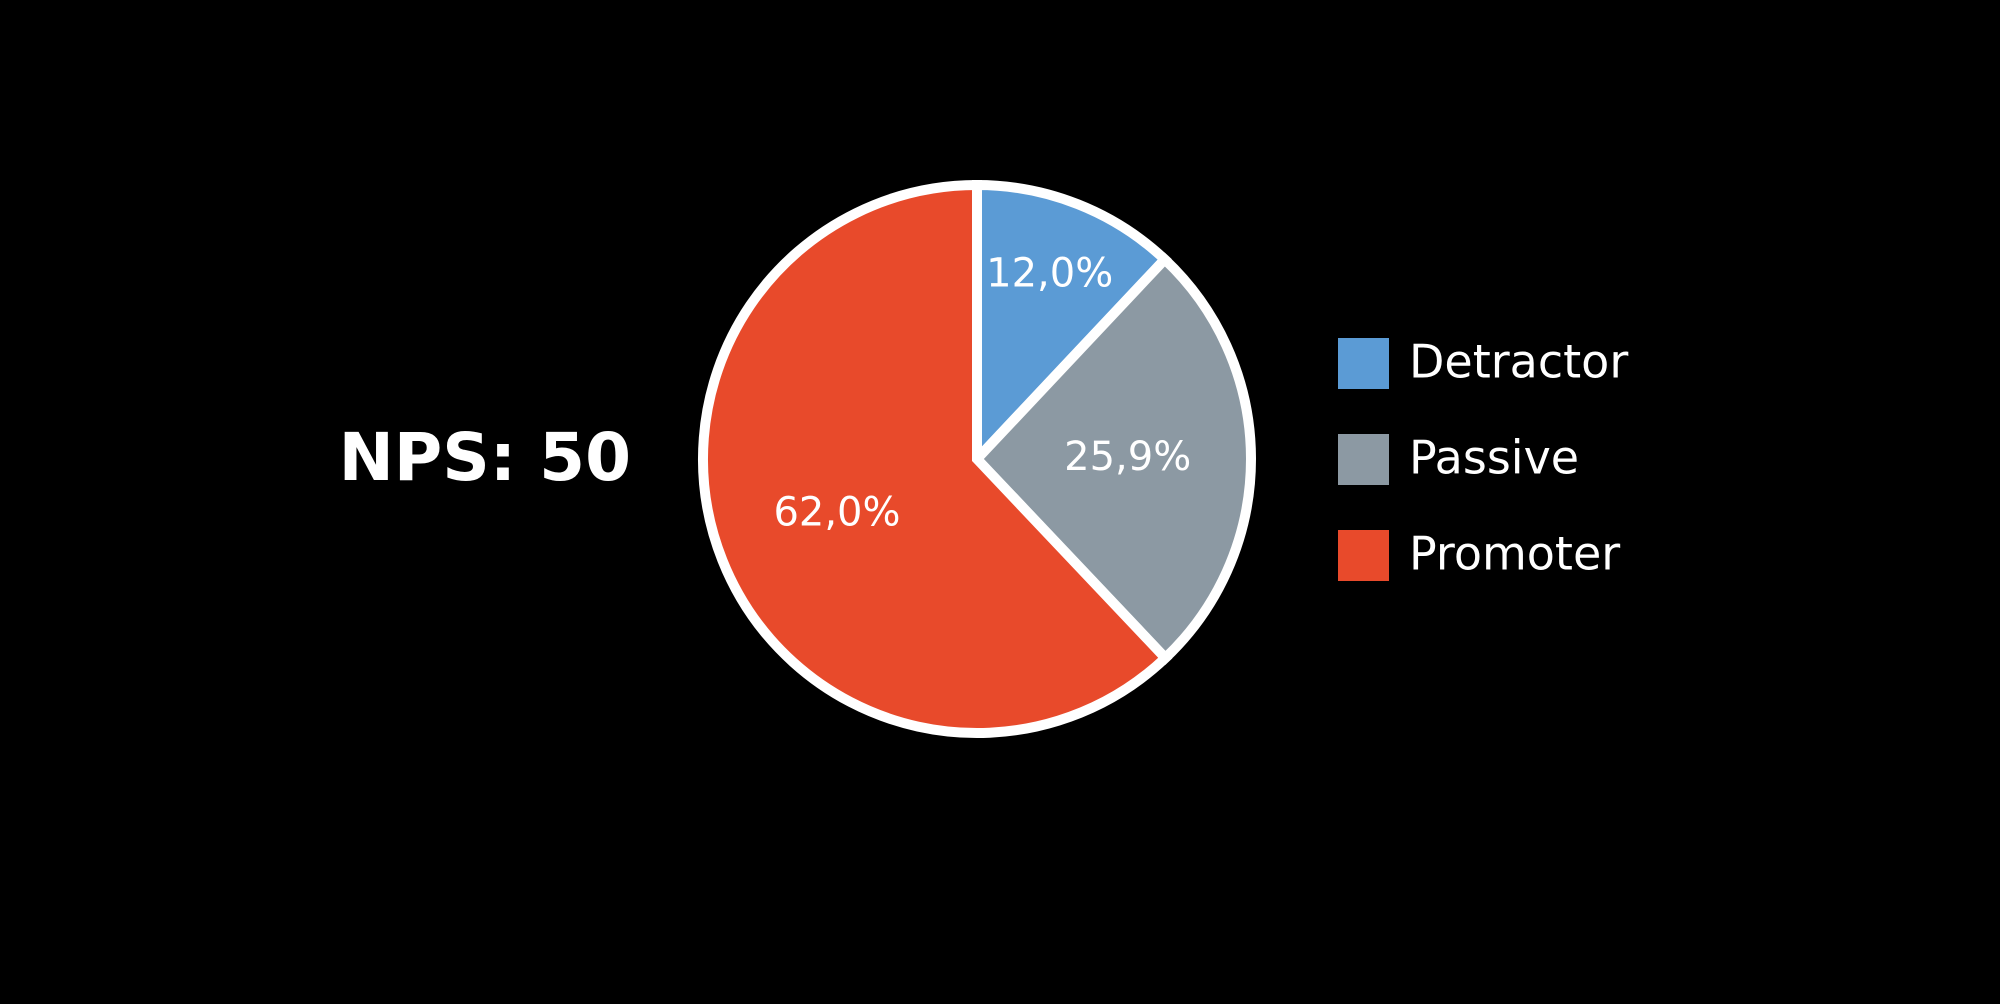 The height and width of the screenshot is (1004, 2000). What do you see at coordinates (1514, 554) in the screenshot?
I see `legend-label: Promoter` at bounding box center [1514, 554].